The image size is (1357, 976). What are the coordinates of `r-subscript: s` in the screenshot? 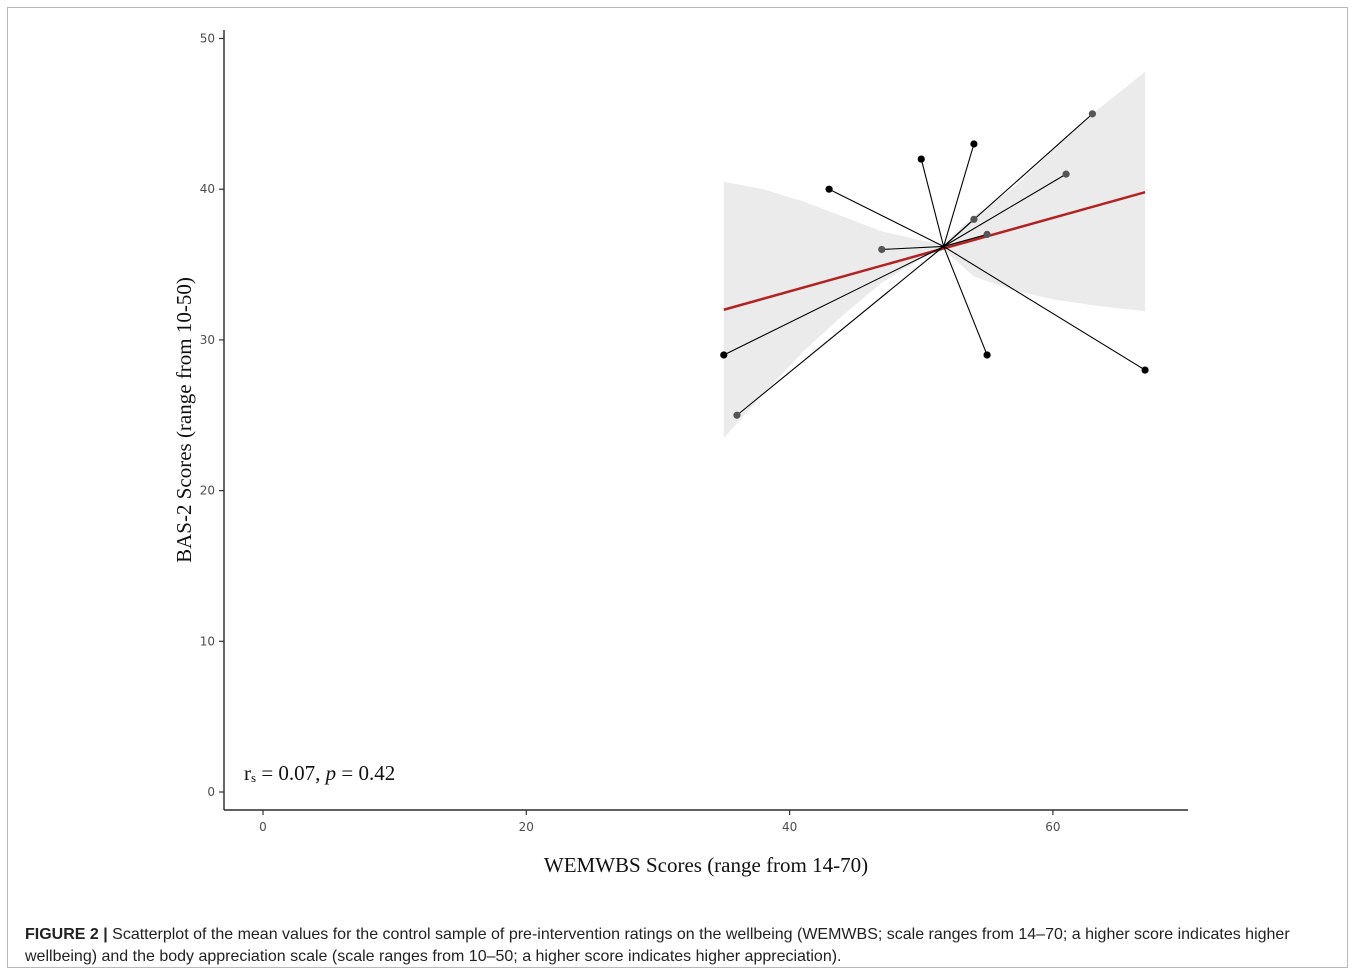 It's located at (253, 777).